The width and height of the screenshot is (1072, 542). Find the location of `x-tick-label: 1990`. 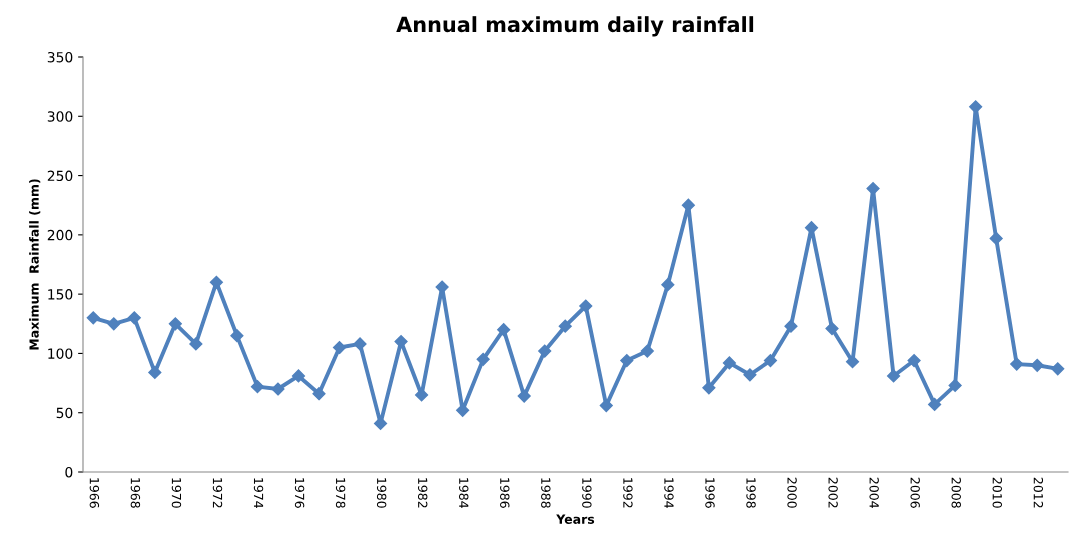

x-tick-label: 1990 is located at coordinates (587, 493).